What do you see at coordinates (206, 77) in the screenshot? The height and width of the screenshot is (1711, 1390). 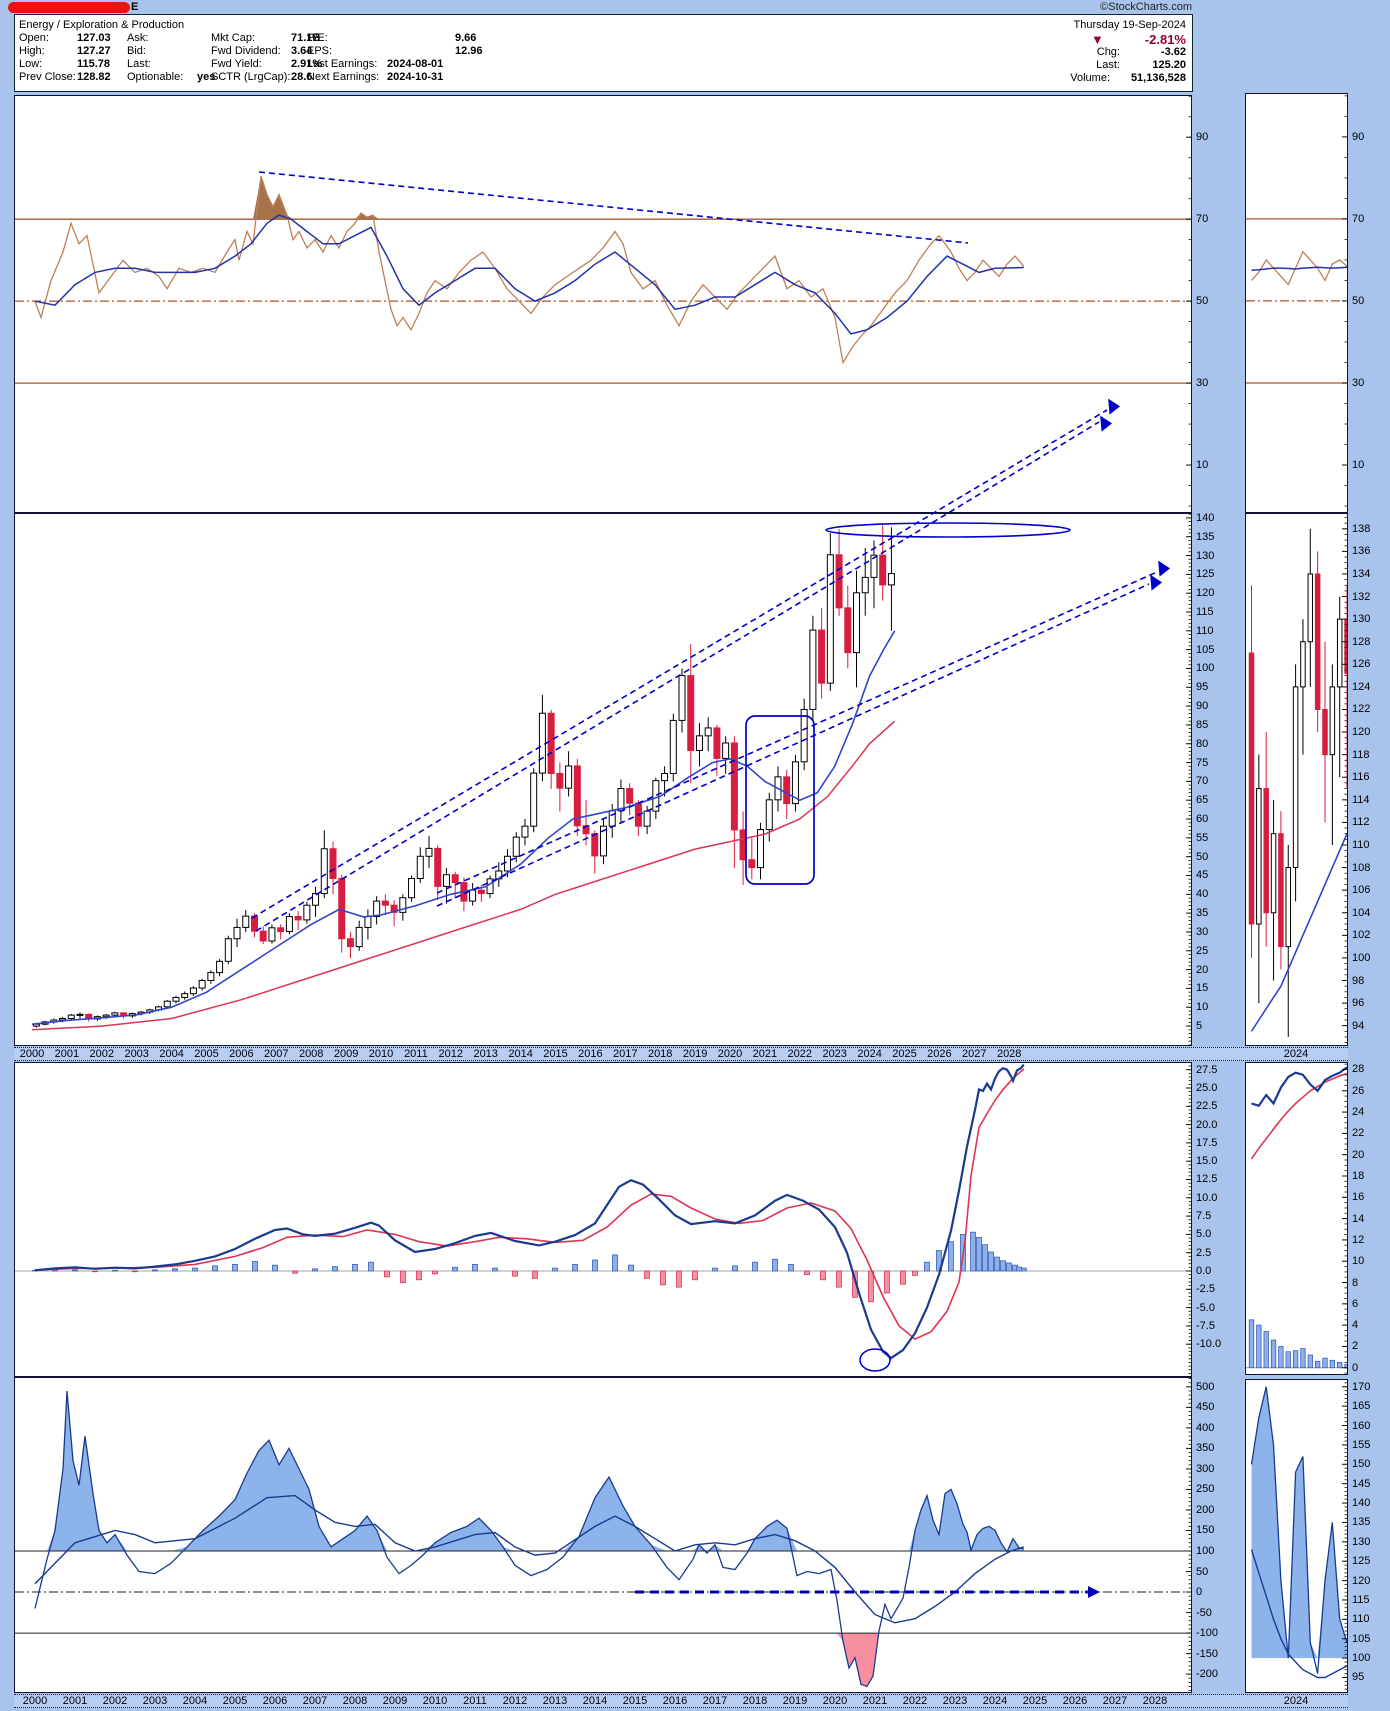 I see `field-value: yes` at bounding box center [206, 77].